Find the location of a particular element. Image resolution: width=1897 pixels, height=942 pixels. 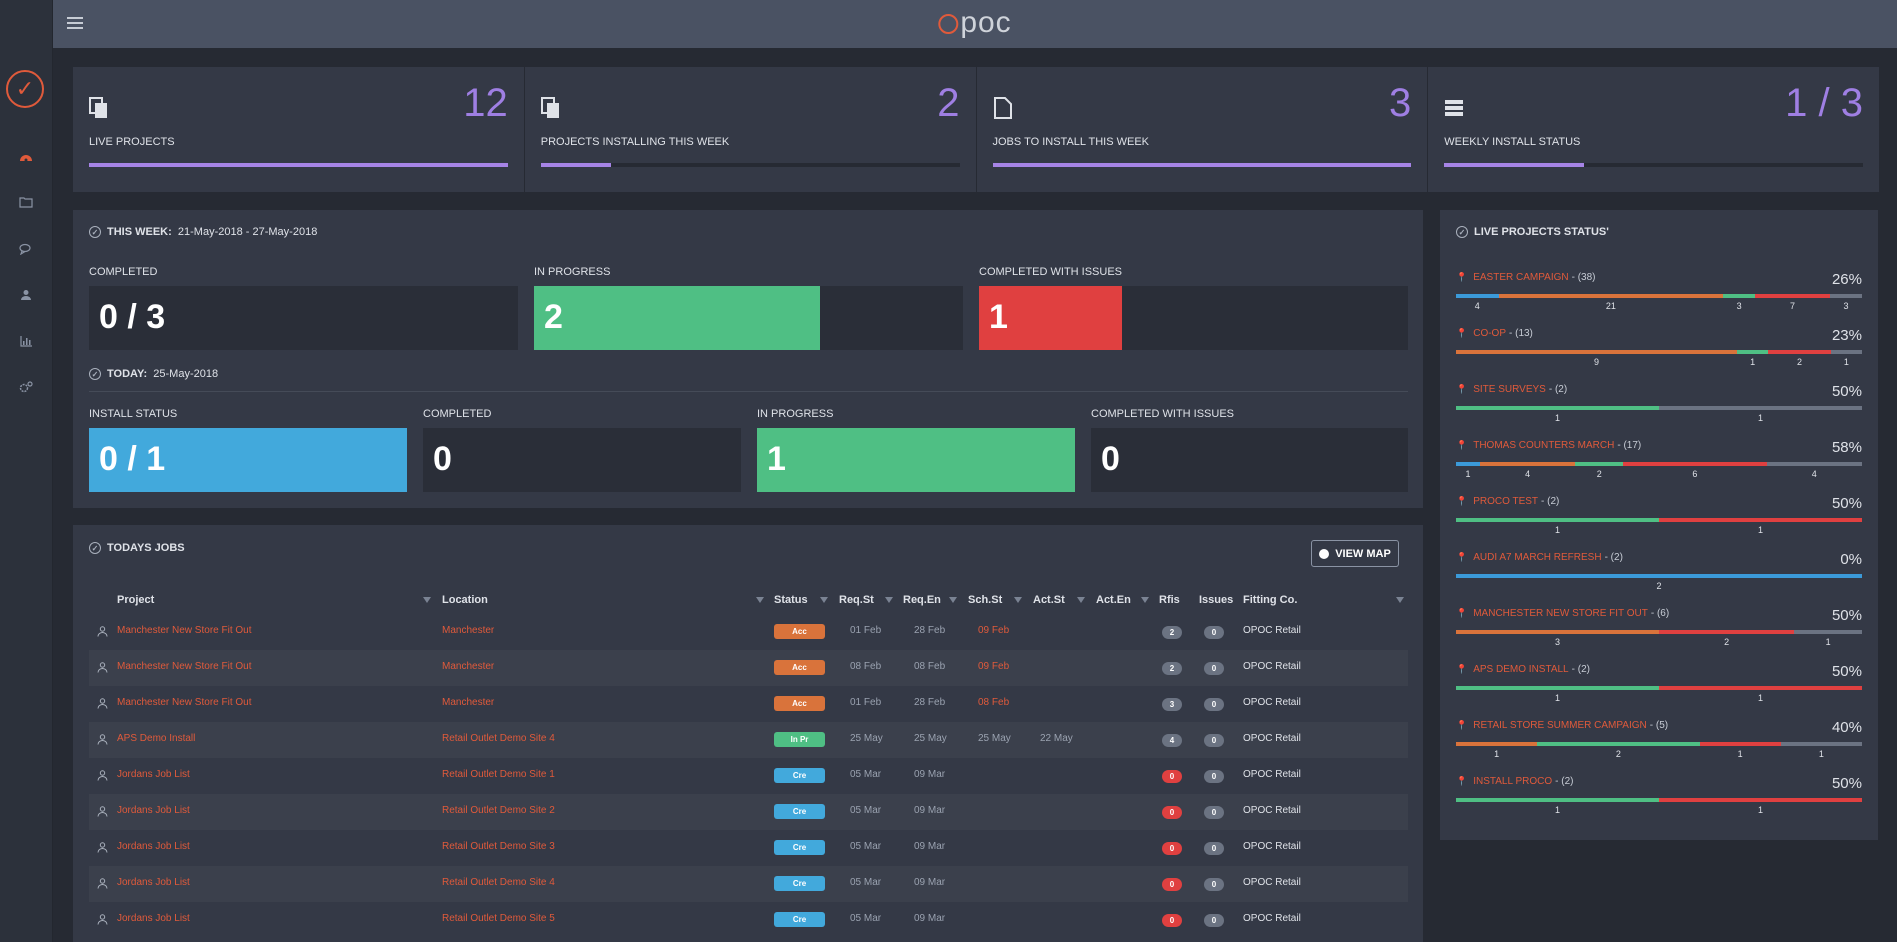

week-issues-box: 1 is located at coordinates (1193, 318).